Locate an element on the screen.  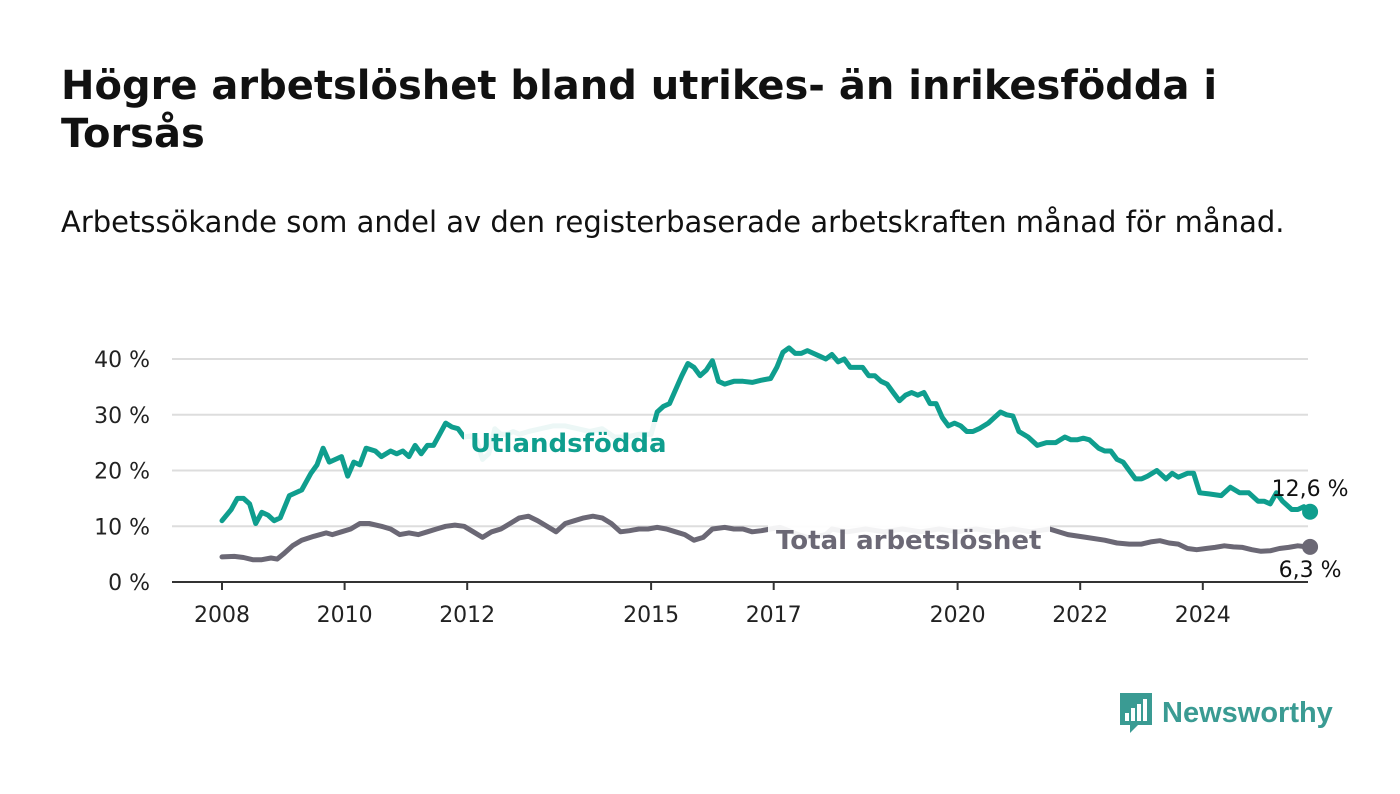
x-tick-label: 2024 is located at coordinates (1203, 615).